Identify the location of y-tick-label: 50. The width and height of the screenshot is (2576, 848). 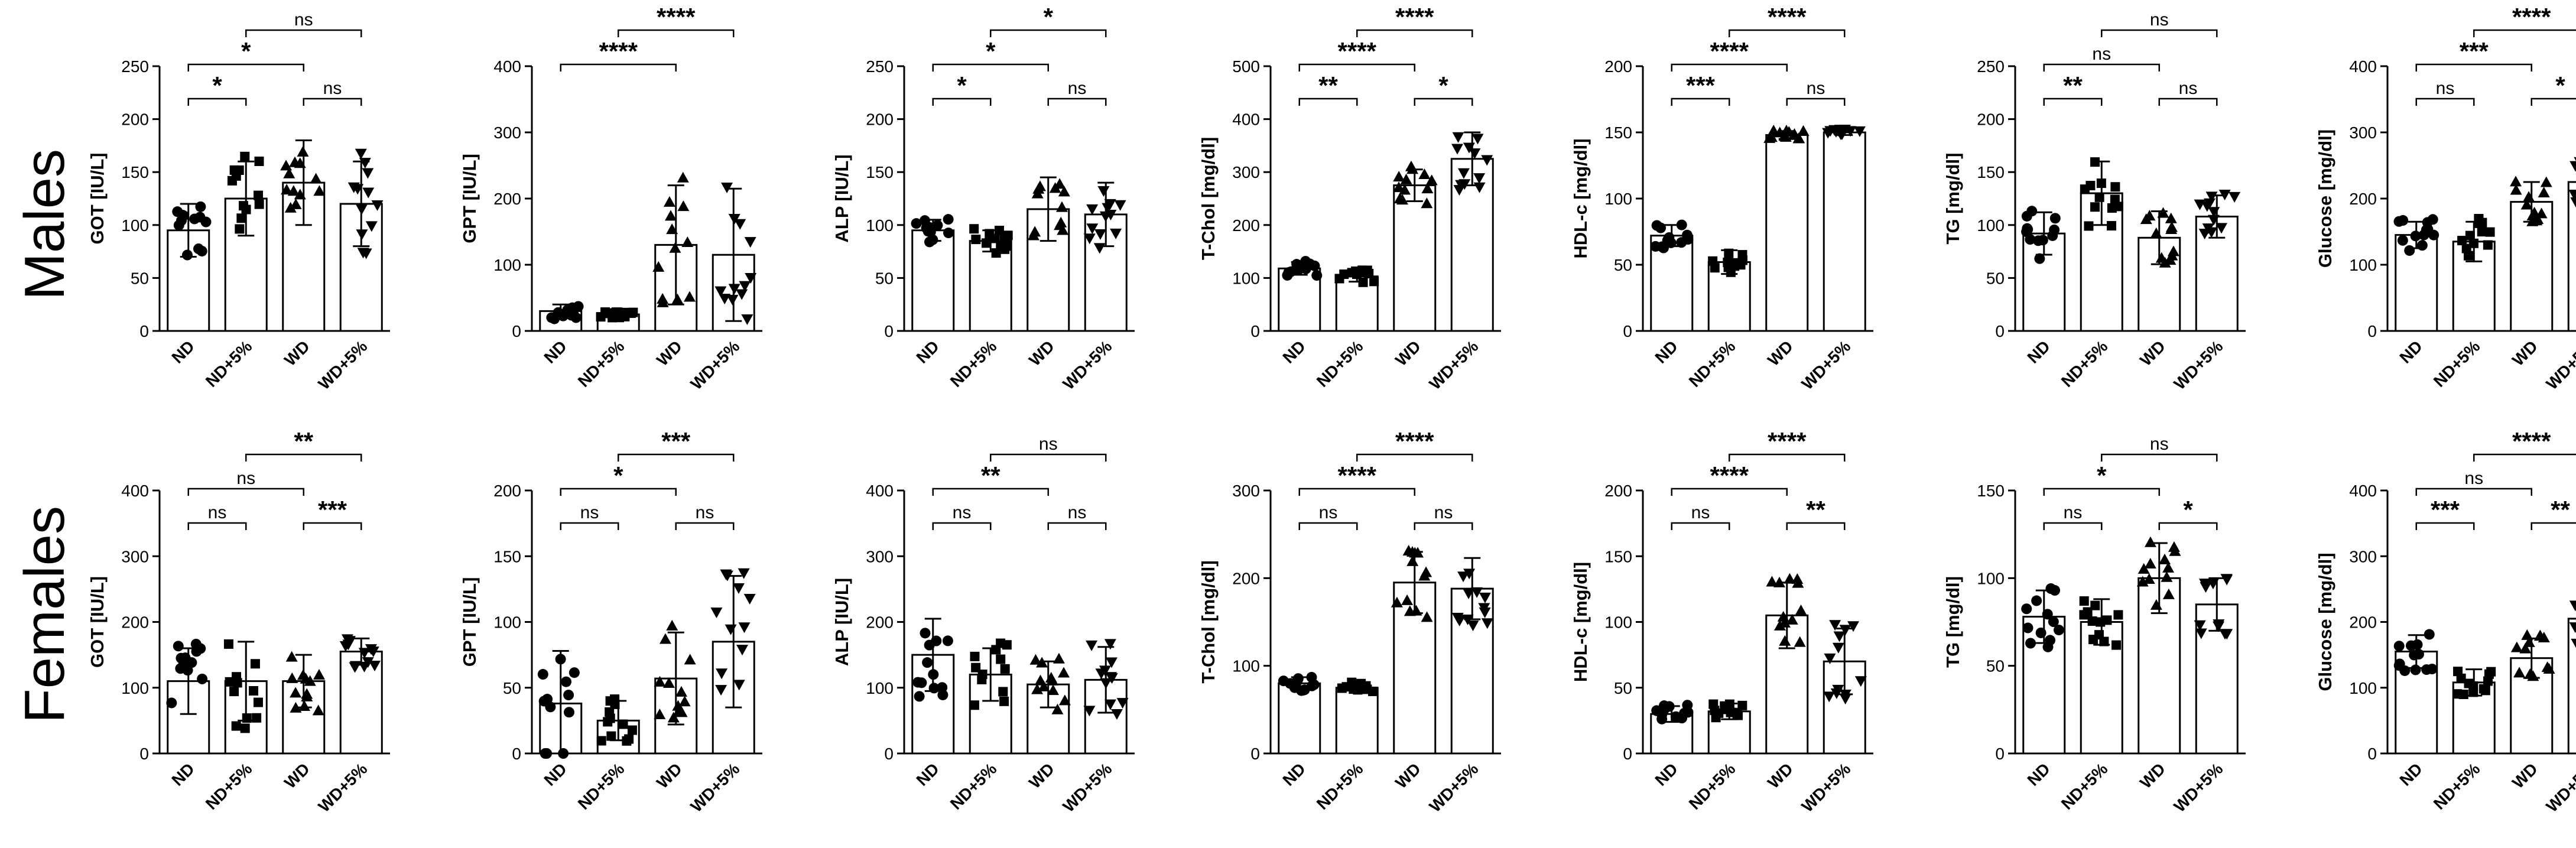
(512, 688).